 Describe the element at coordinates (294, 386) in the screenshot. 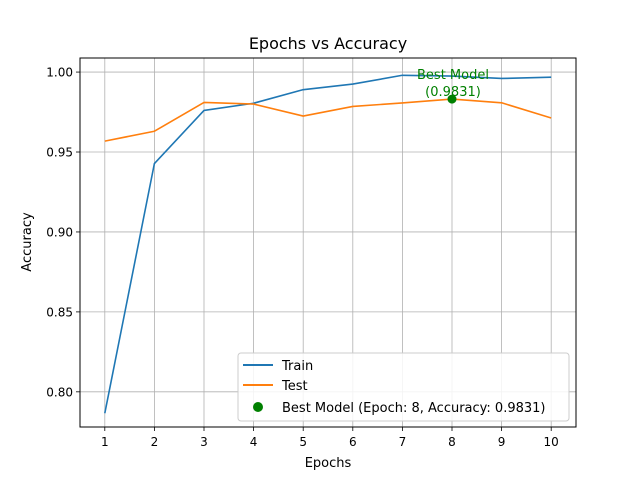

I see `legend-test-label: Test` at that location.